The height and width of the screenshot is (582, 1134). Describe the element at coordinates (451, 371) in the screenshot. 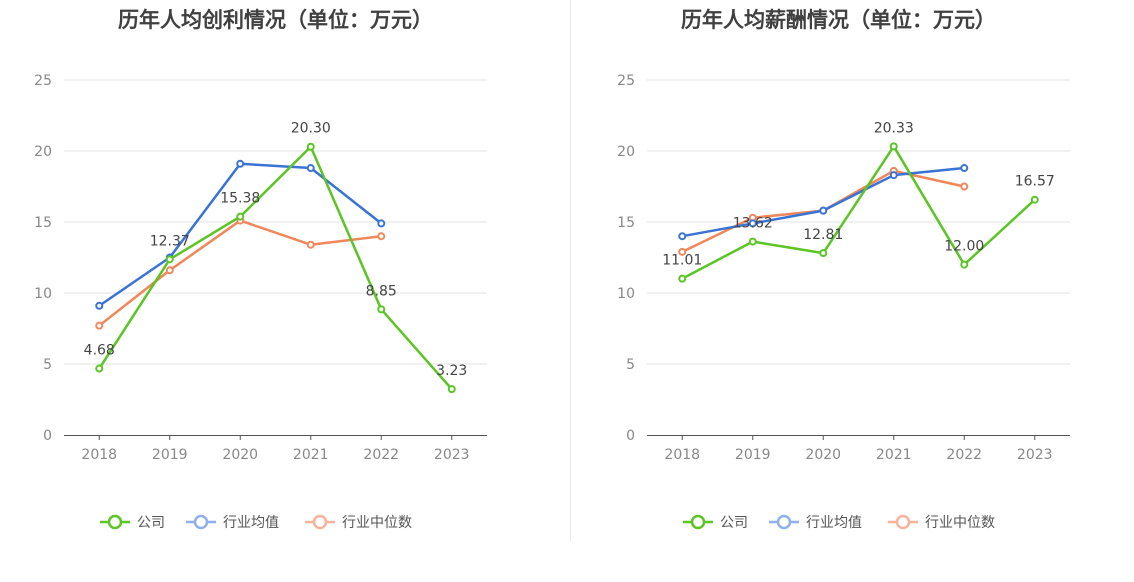

I see `data-label: 3.23` at that location.